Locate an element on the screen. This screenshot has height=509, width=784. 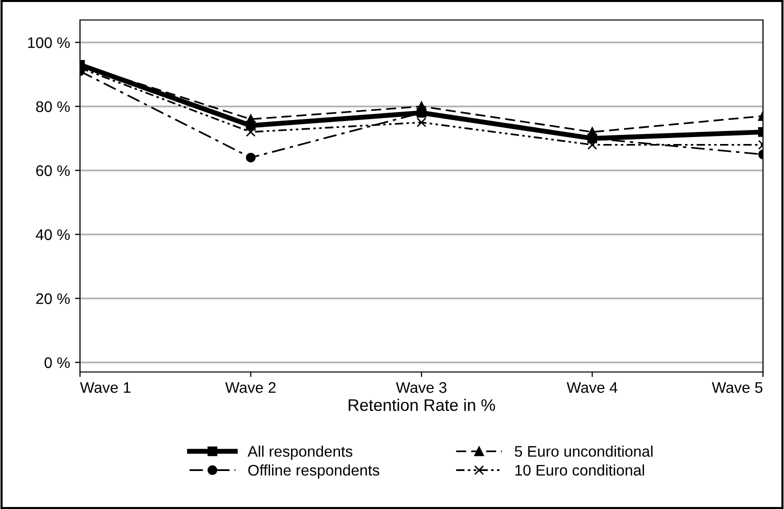
legend-label: All respondents is located at coordinates (300, 453).